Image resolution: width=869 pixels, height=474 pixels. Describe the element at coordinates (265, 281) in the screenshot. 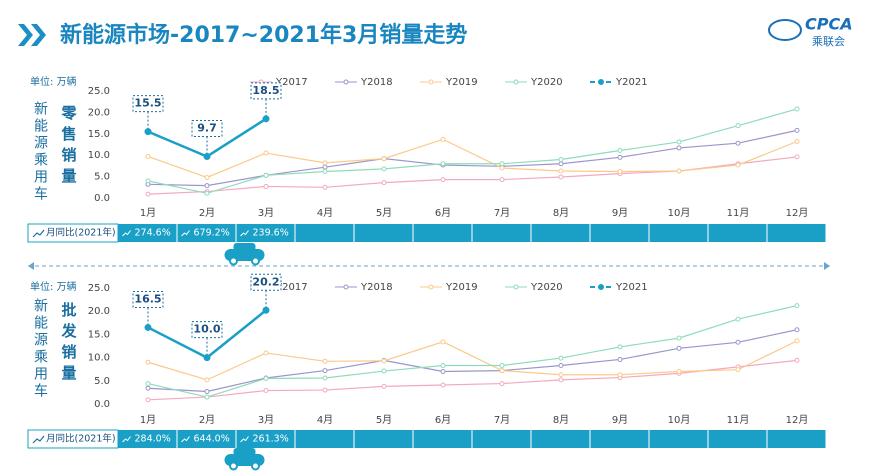

I see `data-label: 20.2` at that location.